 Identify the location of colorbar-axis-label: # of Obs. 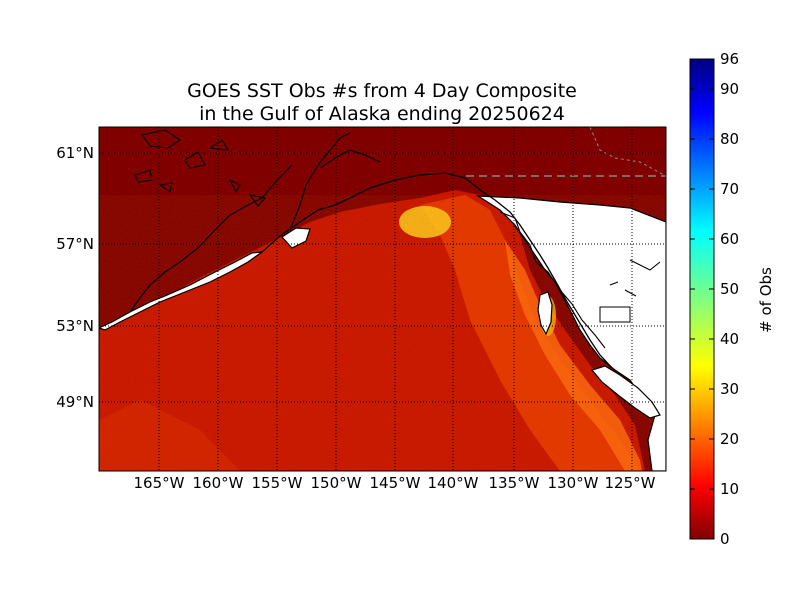
(766, 300).